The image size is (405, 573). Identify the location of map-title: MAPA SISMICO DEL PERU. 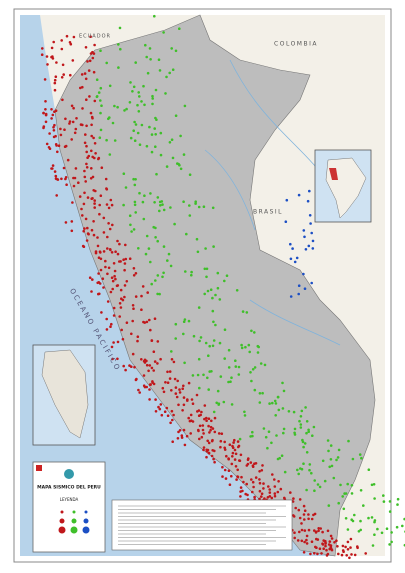
(69, 488).